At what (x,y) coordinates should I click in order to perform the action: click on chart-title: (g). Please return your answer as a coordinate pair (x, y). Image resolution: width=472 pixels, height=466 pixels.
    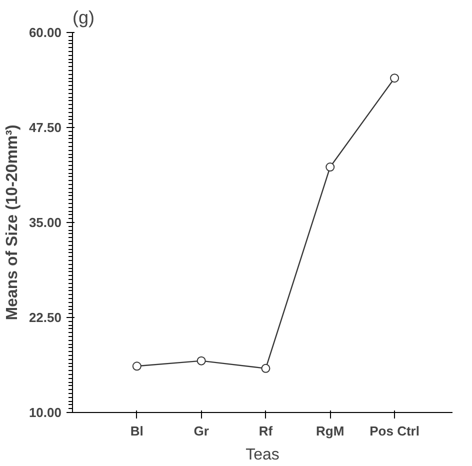
    Looking at the image, I should click on (83, 18).